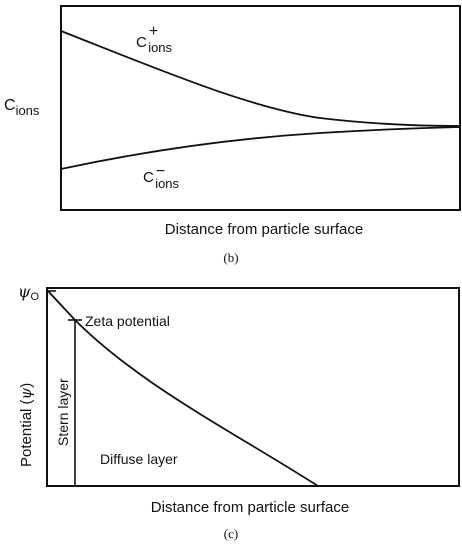 The height and width of the screenshot is (550, 462). What do you see at coordinates (29, 292) in the screenshot?
I see `psi0-label: ψO` at bounding box center [29, 292].